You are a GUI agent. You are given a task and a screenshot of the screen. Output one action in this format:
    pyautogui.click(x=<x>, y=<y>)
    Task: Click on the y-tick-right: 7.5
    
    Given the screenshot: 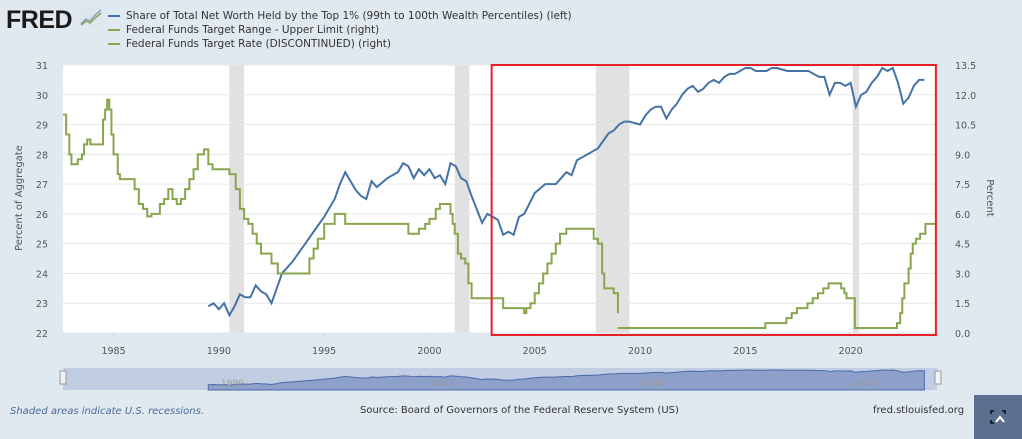 What is the action you would take?
    pyautogui.click(x=962, y=185)
    